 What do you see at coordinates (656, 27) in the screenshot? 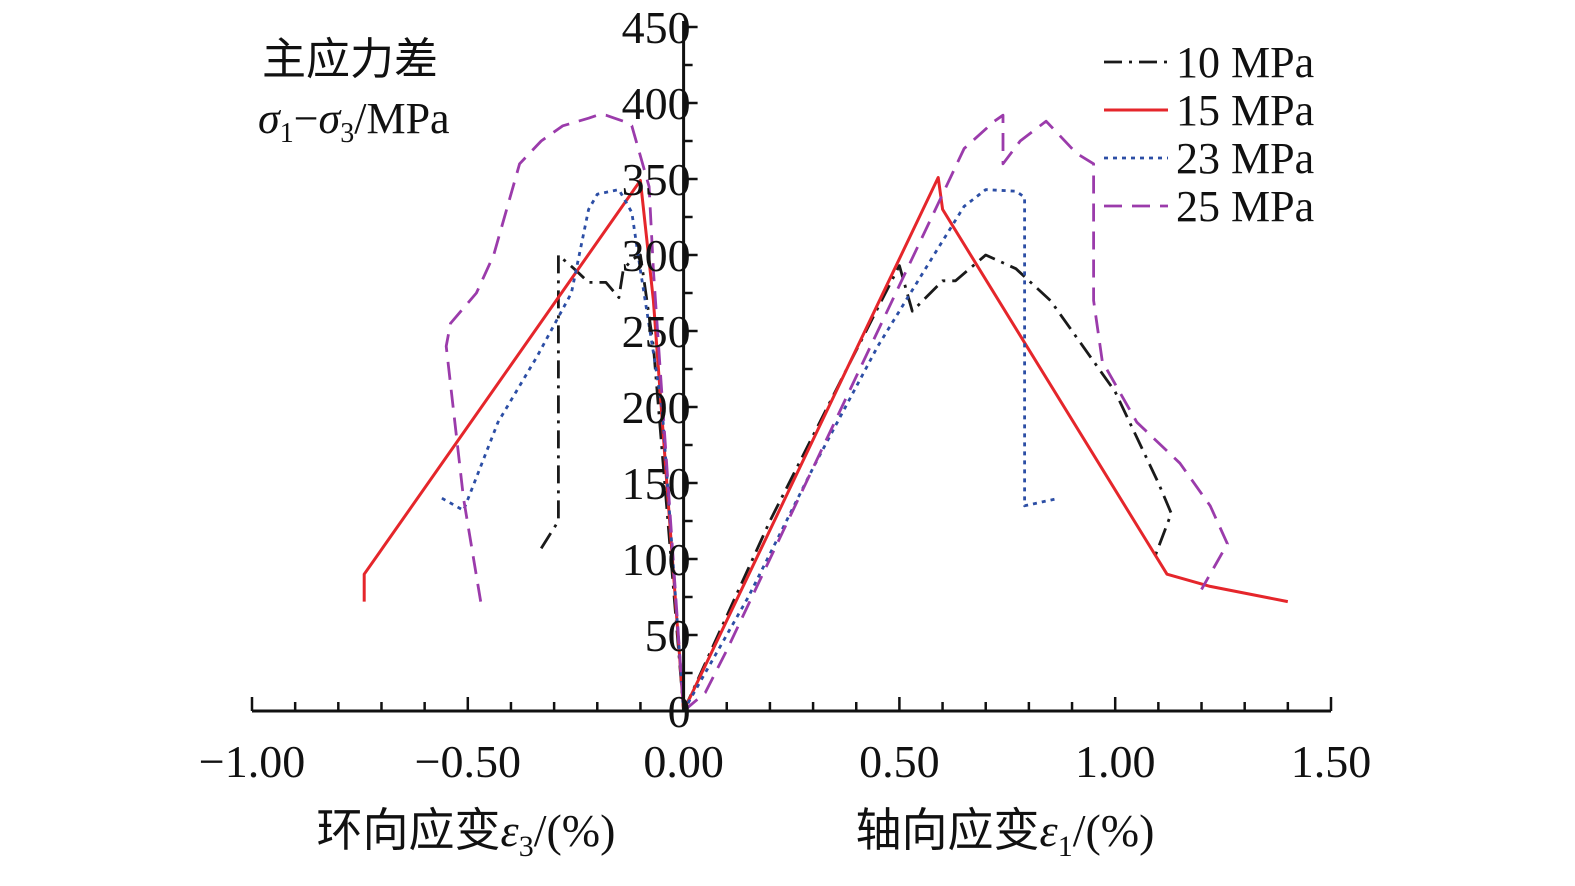
I see `y-tick-label: 450` at bounding box center [656, 27].